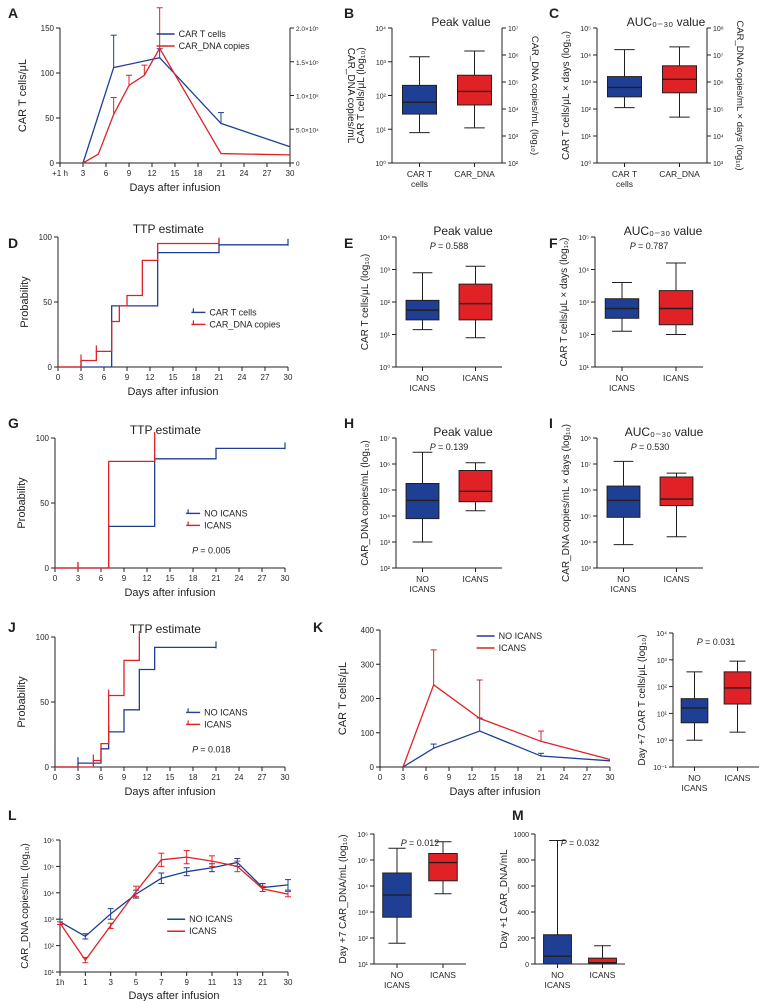 Image resolution: width=768 pixels, height=1001 pixels. What do you see at coordinates (504, 899) in the screenshot?
I see `y-axis-label: Day +1 CAR_DNA/mL` at bounding box center [504, 899].